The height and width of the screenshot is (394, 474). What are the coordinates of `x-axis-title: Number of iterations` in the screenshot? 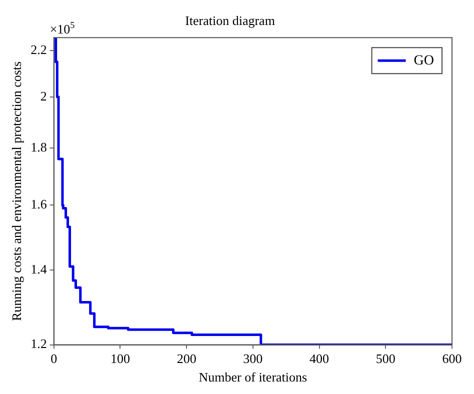 It's located at (253, 377).